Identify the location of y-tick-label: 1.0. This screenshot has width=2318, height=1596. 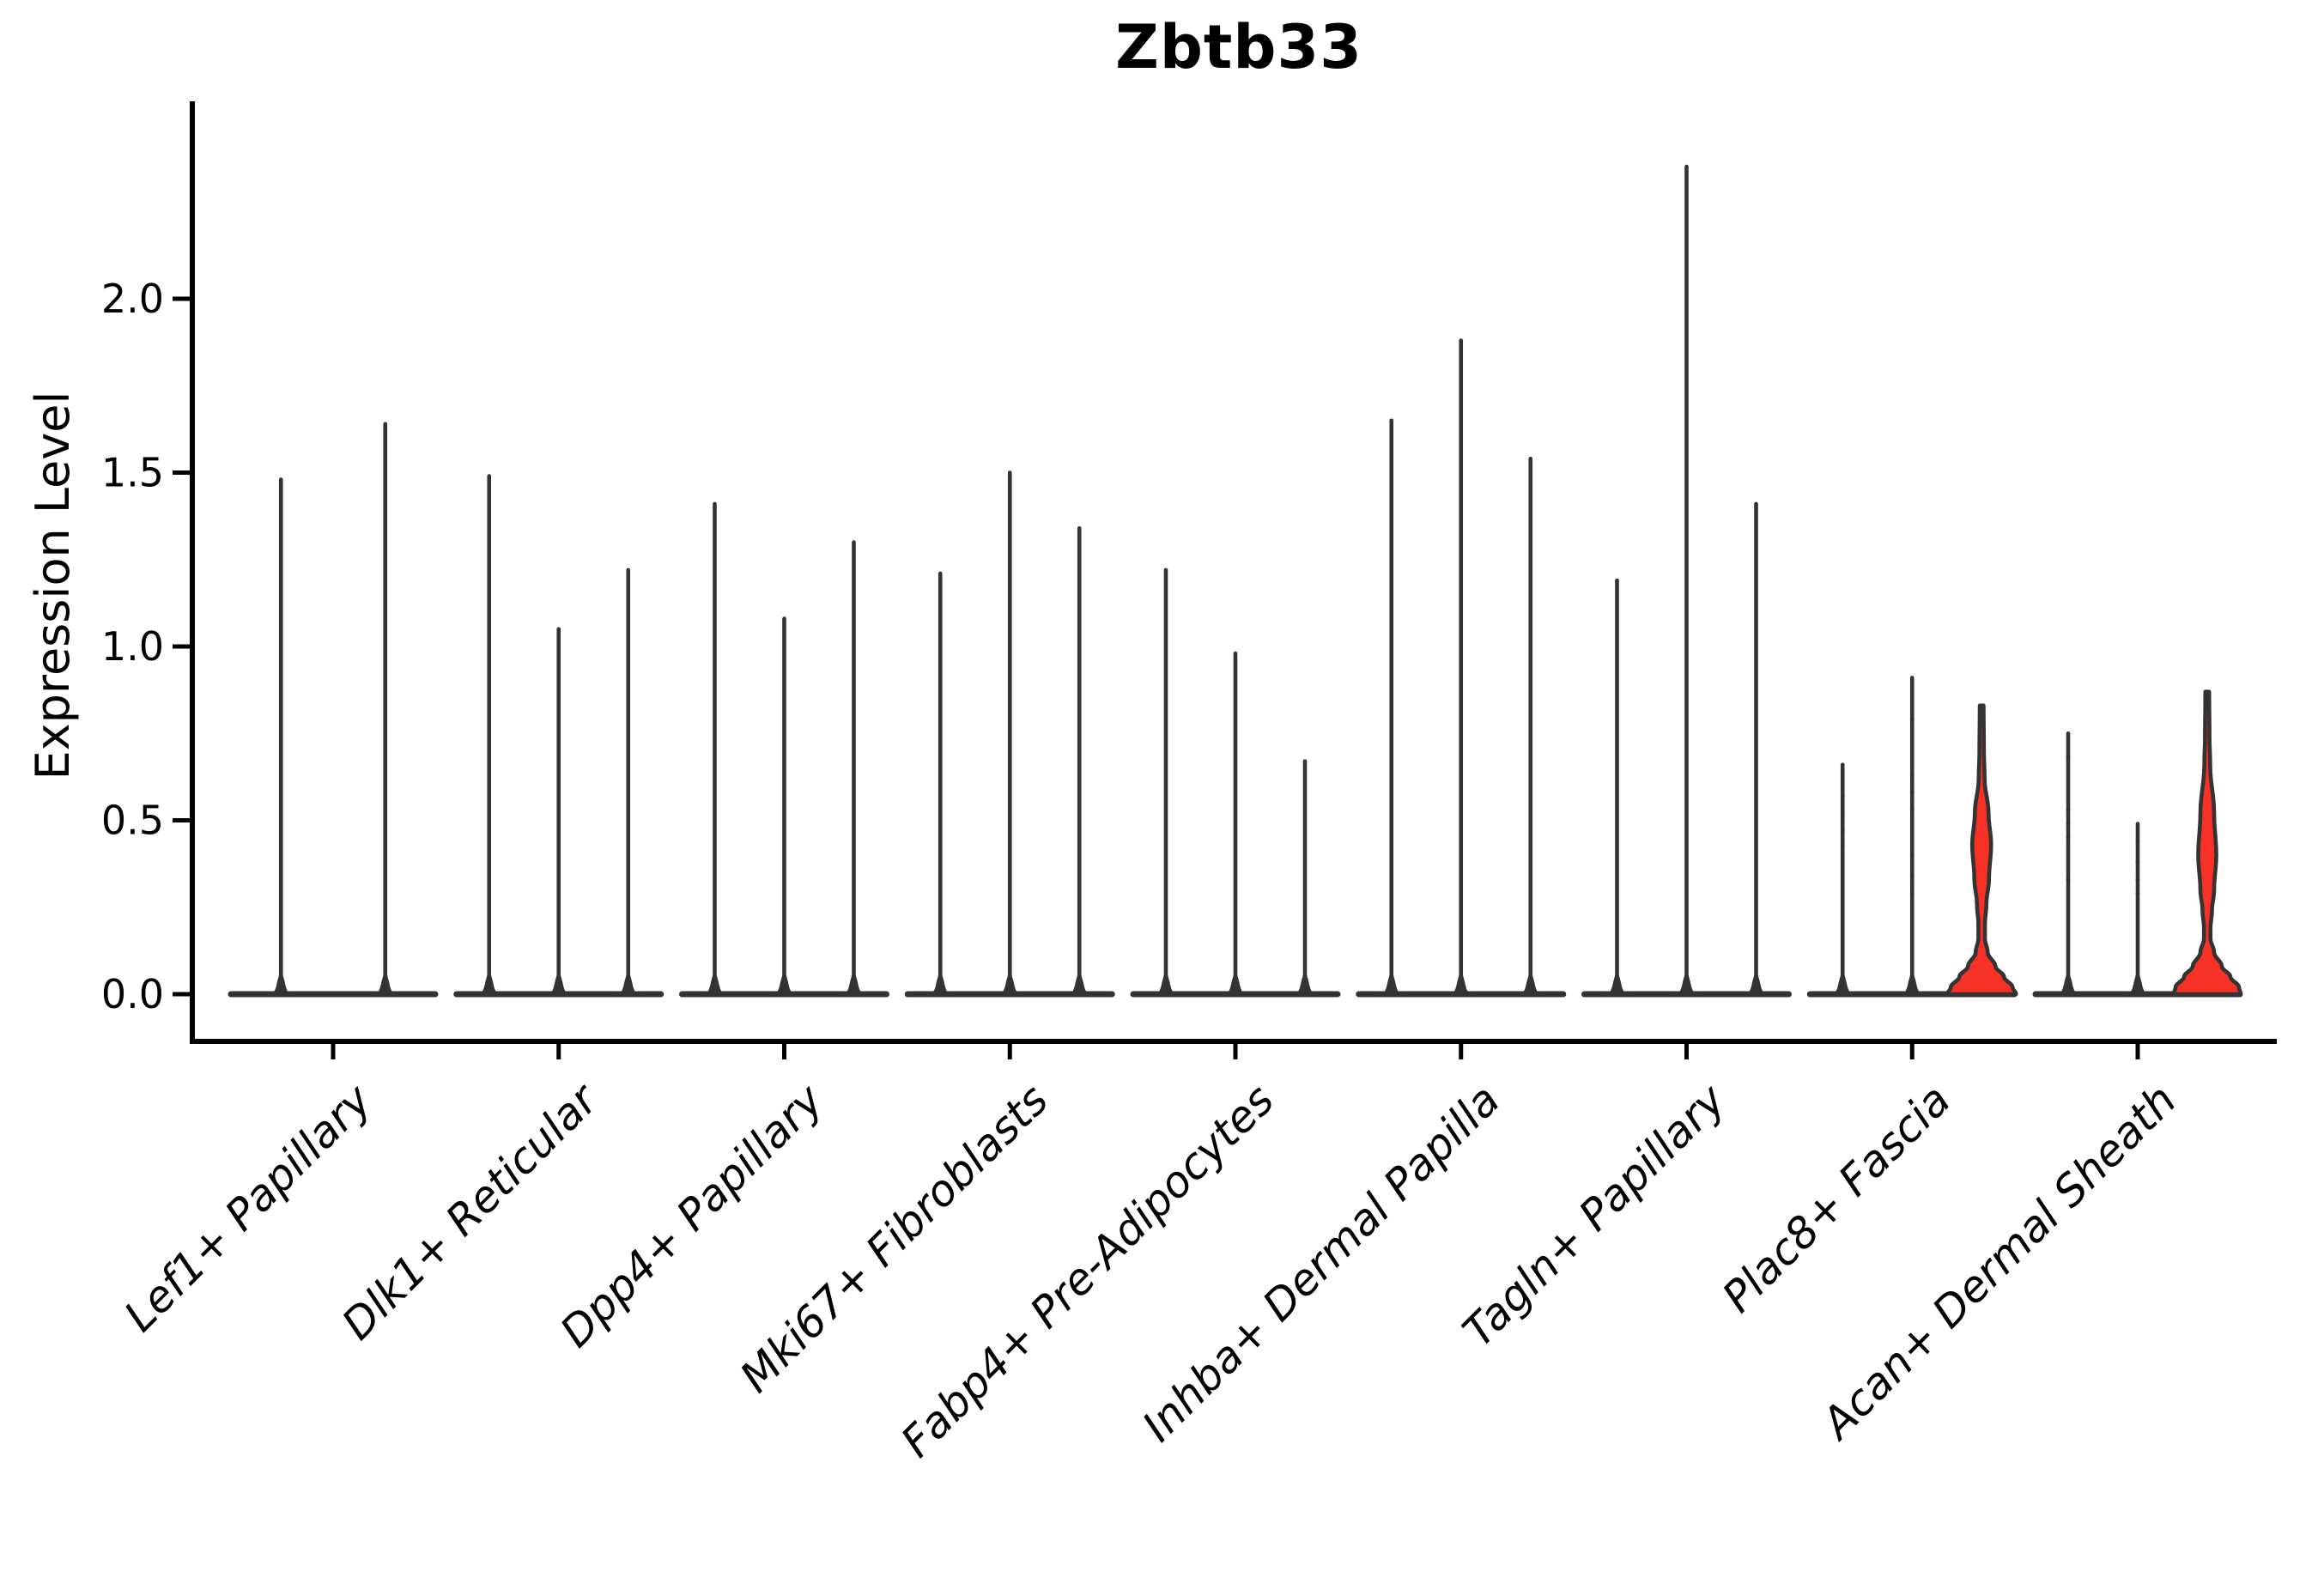
(132, 646).